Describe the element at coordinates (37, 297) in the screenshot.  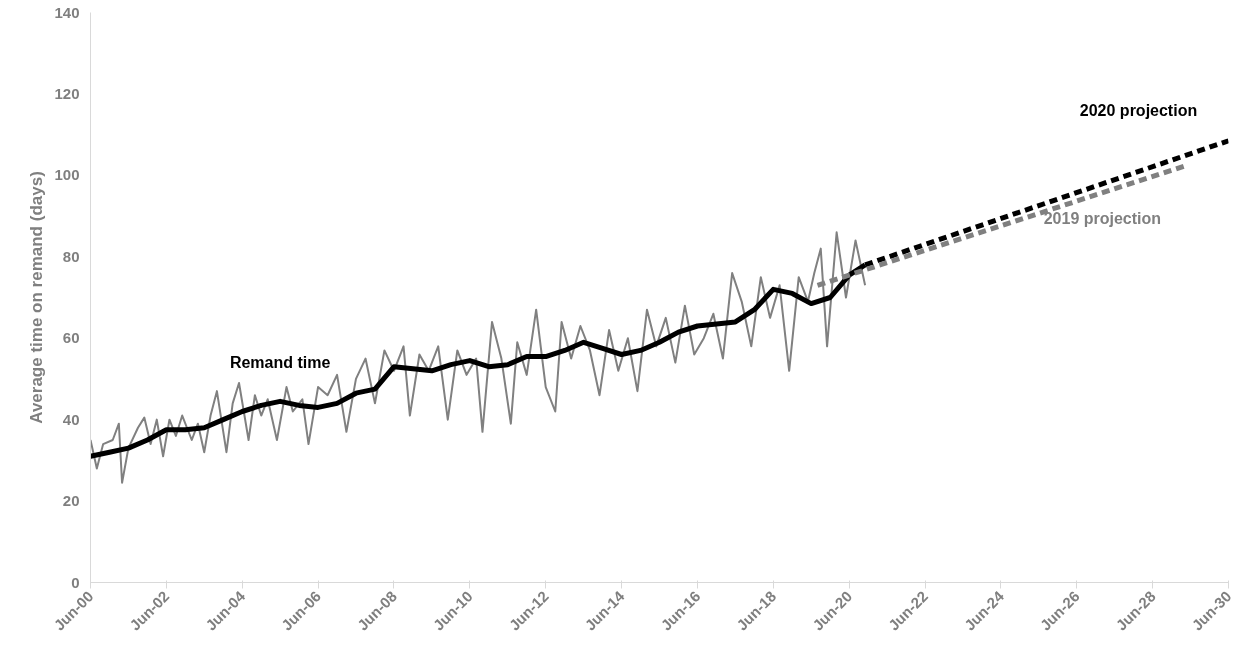
I see `y-axis-title: Average time on remand (days)` at that location.